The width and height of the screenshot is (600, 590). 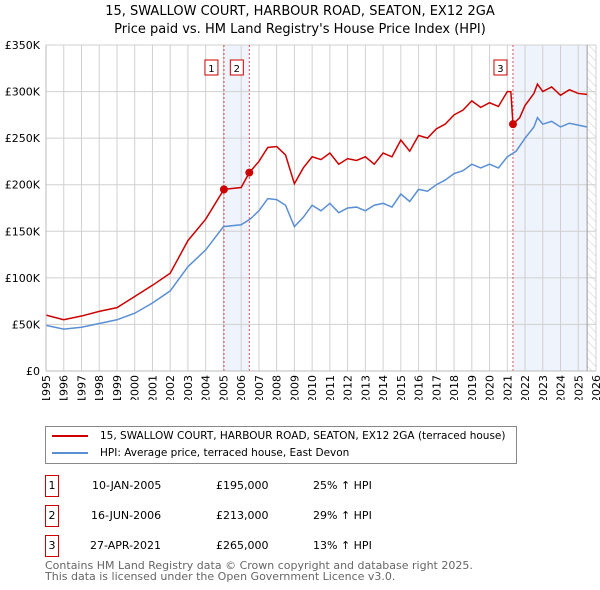 What do you see at coordinates (46, 387) in the screenshot?
I see `x-tick-label: 1995` at bounding box center [46, 387].